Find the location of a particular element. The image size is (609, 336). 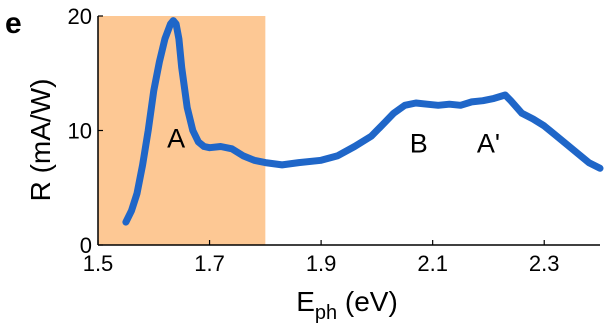

x-tick-label: 2.3 is located at coordinates (544, 263).